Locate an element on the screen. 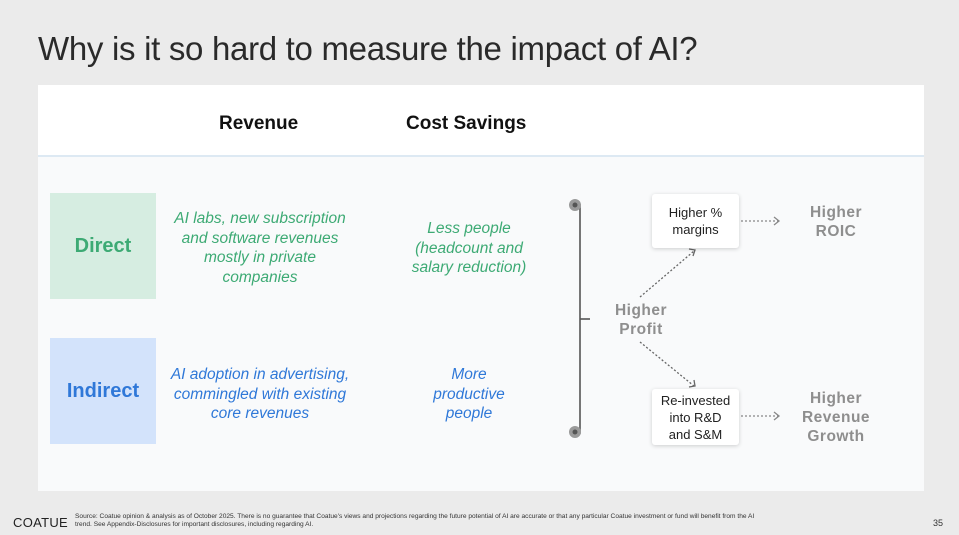  column-header-band: Revenue Cost Savings is located at coordinates (481, 121).